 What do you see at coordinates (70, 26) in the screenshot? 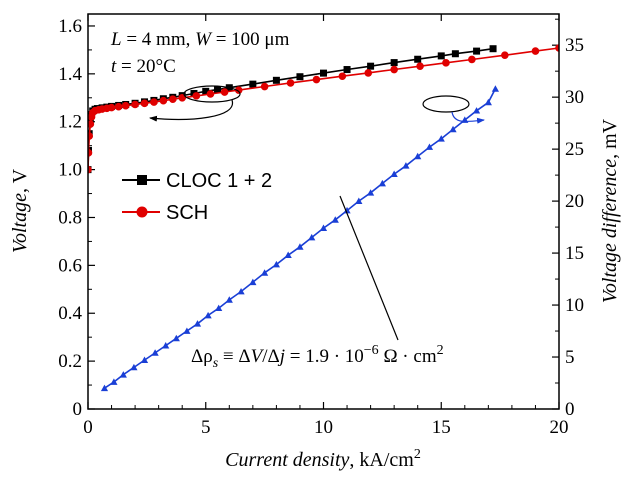
I see `y-left-tick-label: 1.6` at bounding box center [70, 26].